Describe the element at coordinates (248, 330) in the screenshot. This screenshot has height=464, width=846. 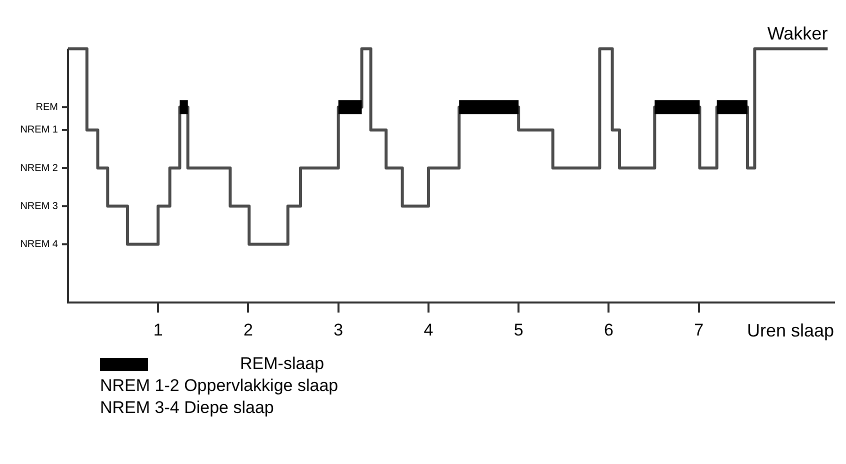
I see `x-tick-label: 2` at that location.